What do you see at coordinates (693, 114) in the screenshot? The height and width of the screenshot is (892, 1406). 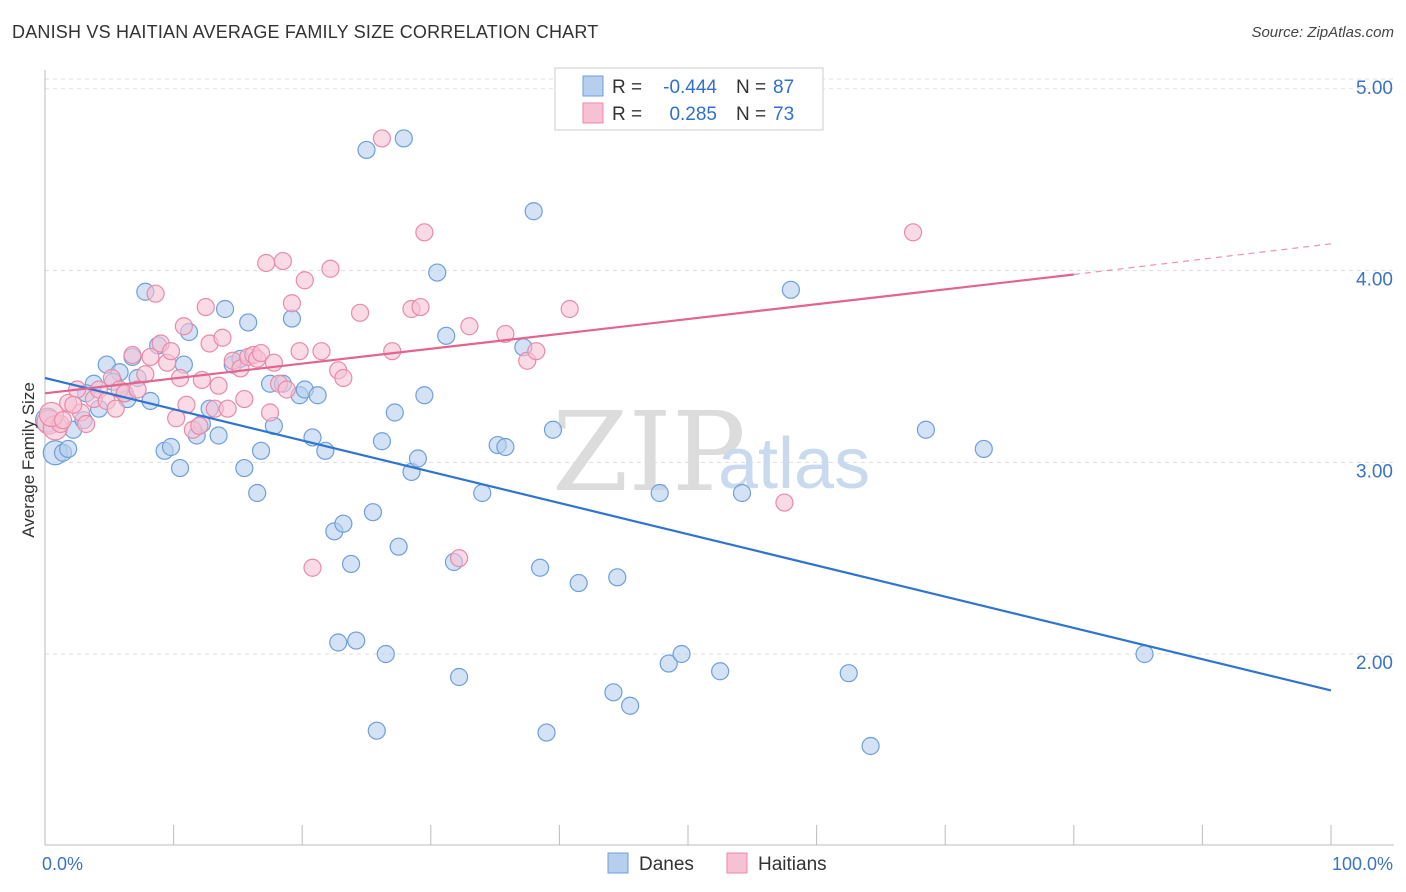 I see `legend-r-haitians: 0.285` at bounding box center [693, 114].